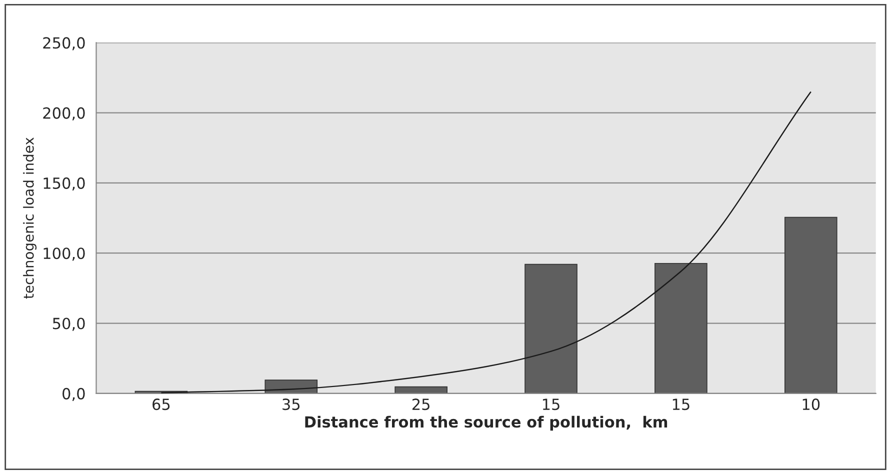 The height and width of the screenshot is (474, 891). What do you see at coordinates (64, 184) in the screenshot?
I see `y-tick-label: 150,0` at bounding box center [64, 184].